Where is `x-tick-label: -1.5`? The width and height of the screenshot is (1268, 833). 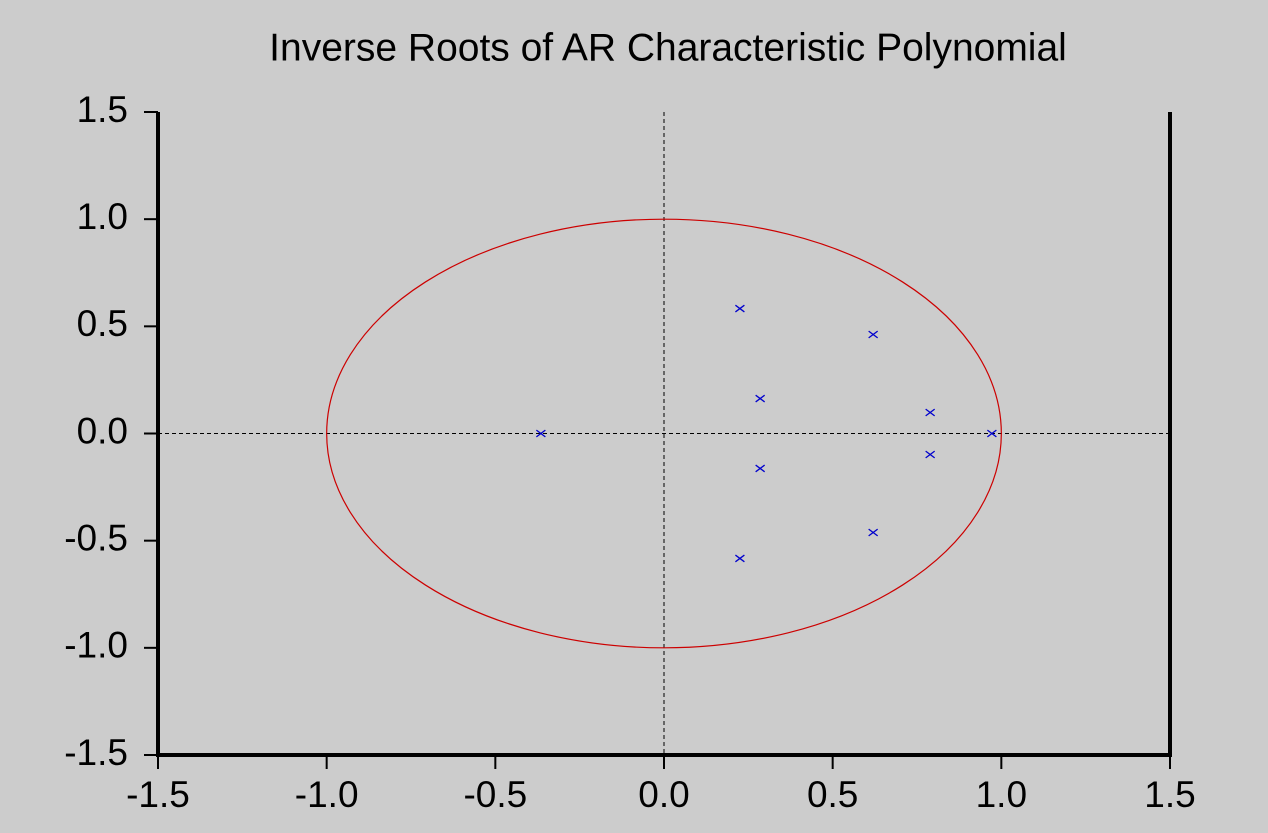 x-tick-label: -1.5 is located at coordinates (158, 794).